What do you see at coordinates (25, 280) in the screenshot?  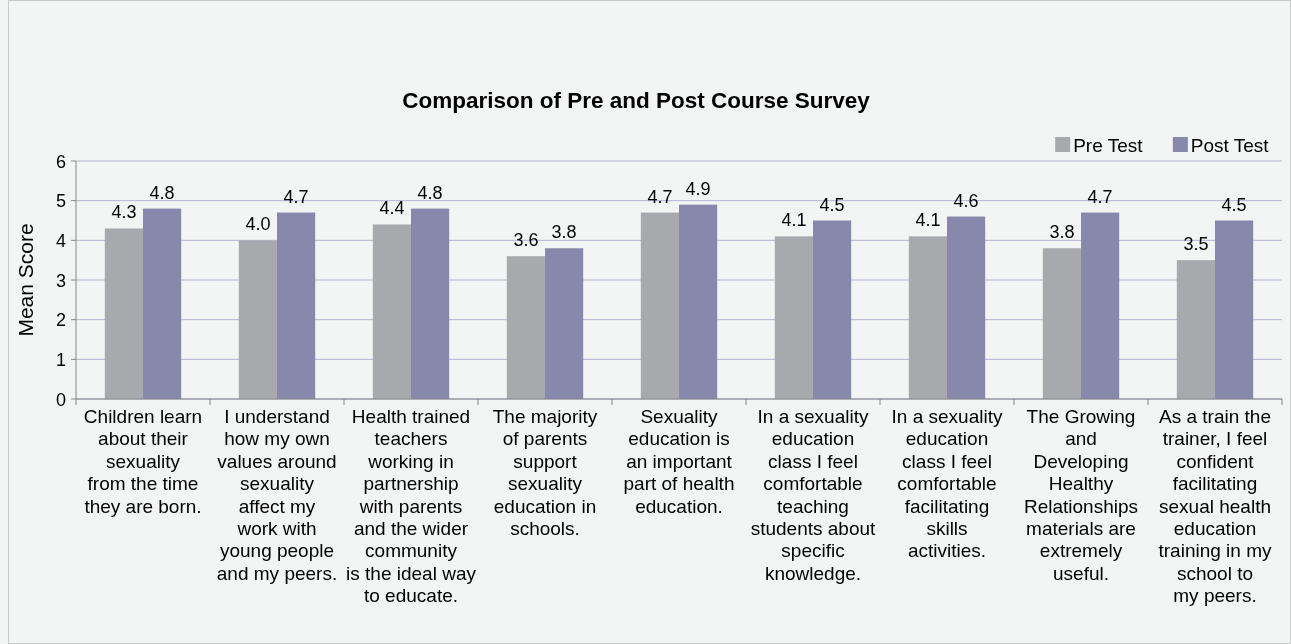 I see `y-axis-title: Mean Score` at bounding box center [25, 280].